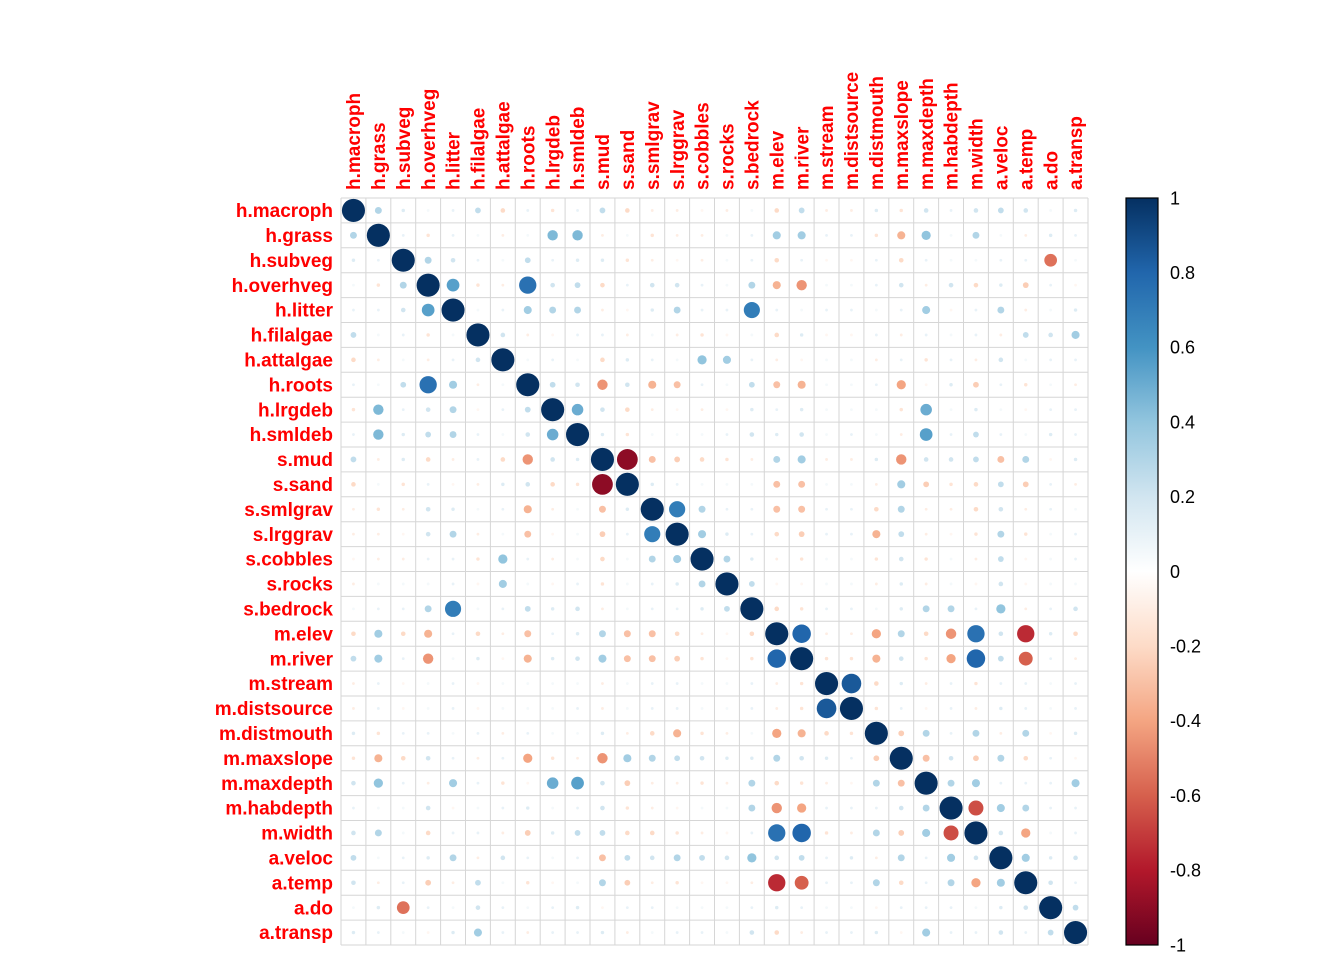  What do you see at coordinates (777, 160) in the screenshot?
I see `column-label: m.elev` at bounding box center [777, 160].